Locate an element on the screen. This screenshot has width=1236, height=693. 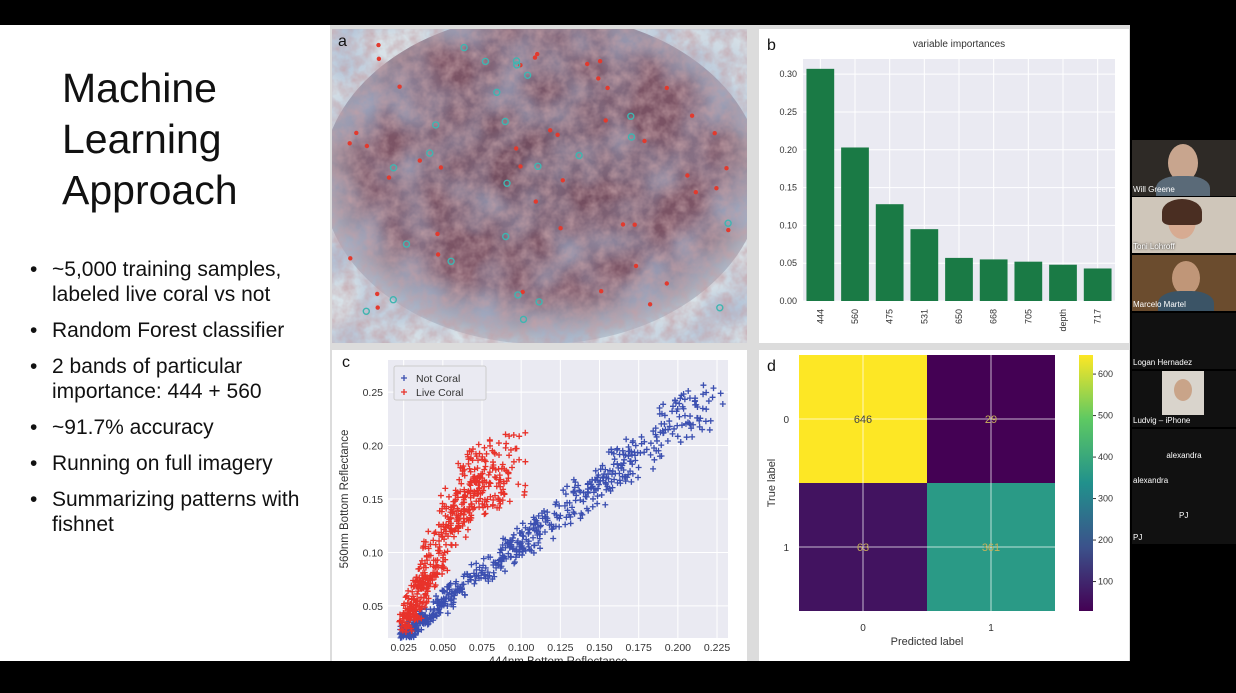
participant-tile: alexandra alexandra PJ PJ is located at coordinates (1184, 486).